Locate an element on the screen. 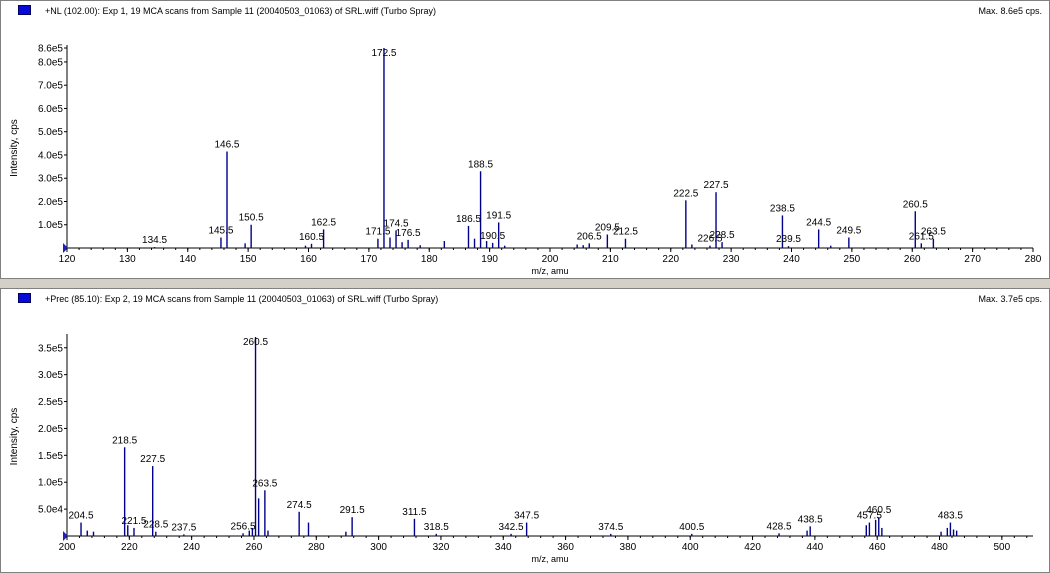 The width and height of the screenshot is (1050, 573). peak-label: 146.5 is located at coordinates (226, 144).